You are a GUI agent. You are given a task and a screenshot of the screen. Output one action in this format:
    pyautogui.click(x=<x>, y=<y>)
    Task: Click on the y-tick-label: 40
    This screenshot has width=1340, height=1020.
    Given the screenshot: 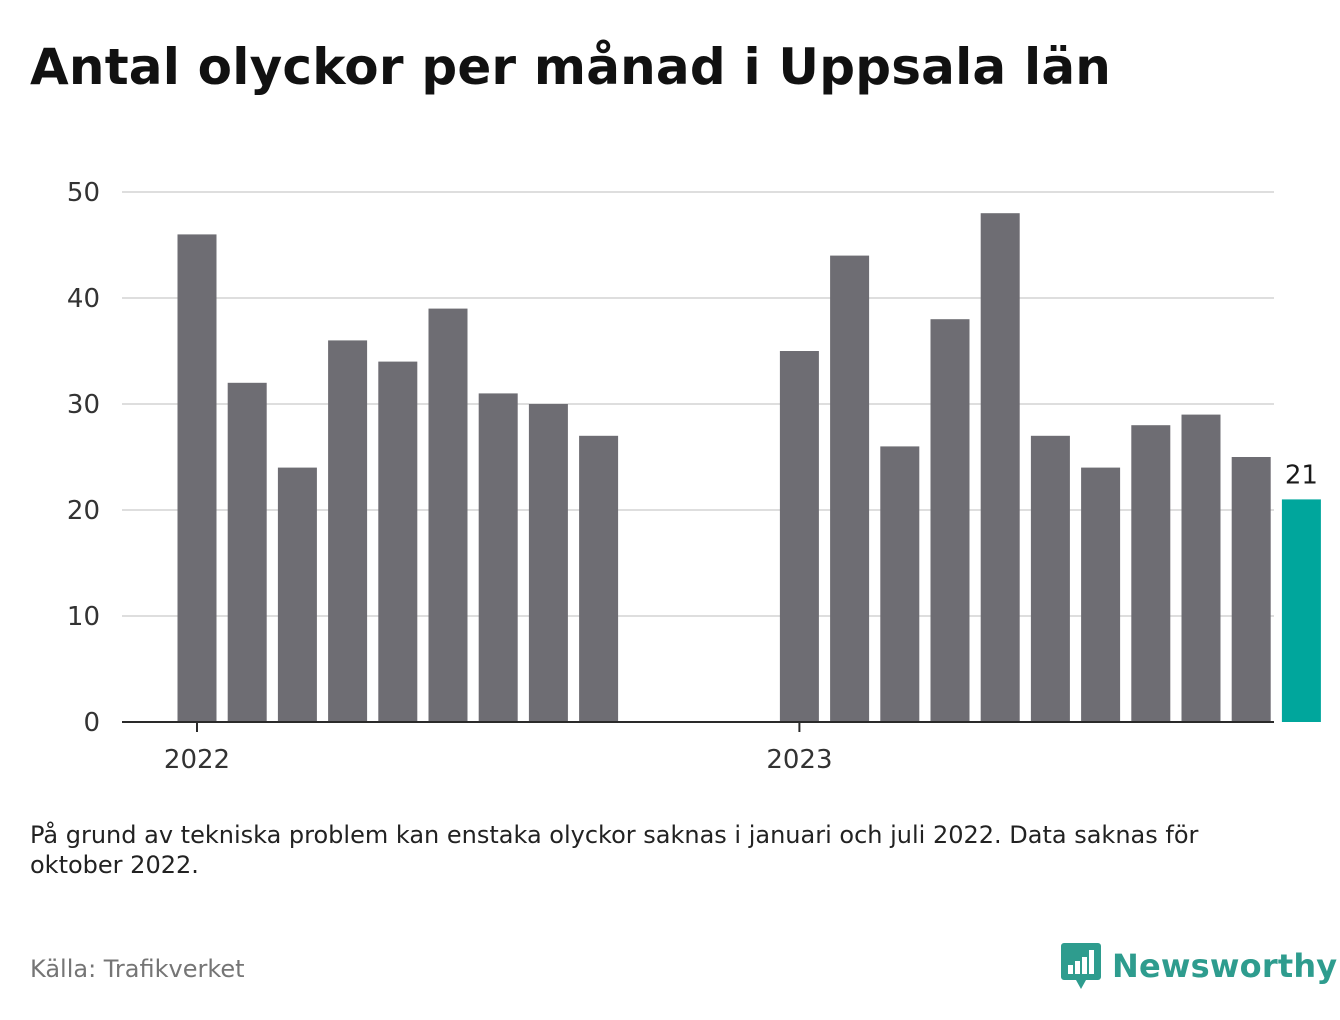 What is the action you would take?
    pyautogui.click(x=83, y=299)
    